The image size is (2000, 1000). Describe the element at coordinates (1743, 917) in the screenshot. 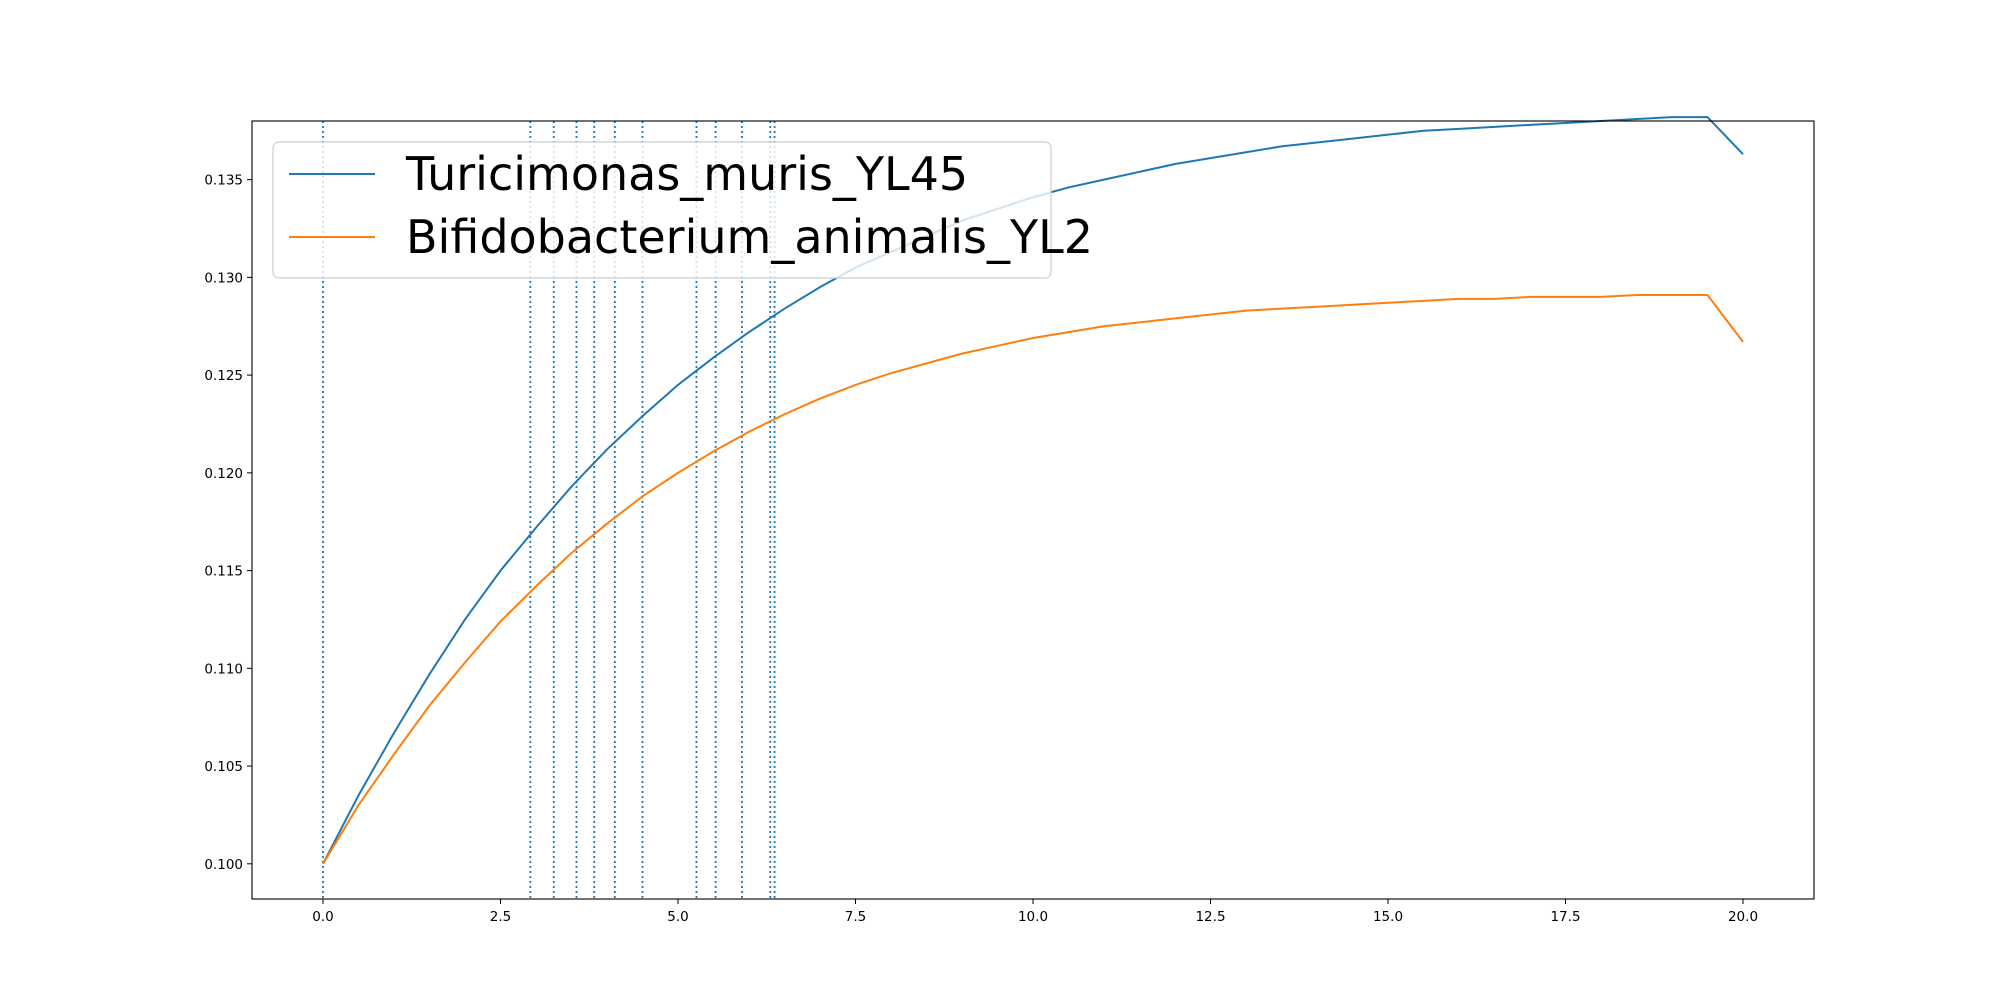

I see `x-tick-label-8: 20.0` at that location.